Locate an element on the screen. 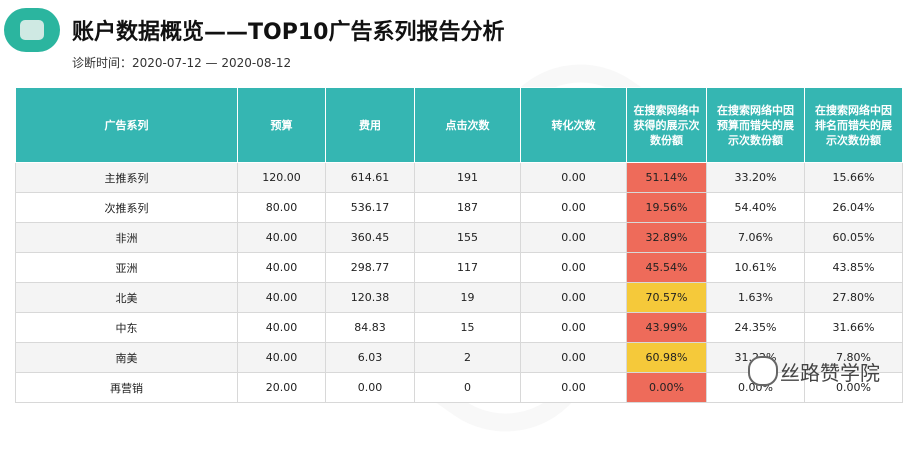  column-header: 预算 is located at coordinates (281, 125).